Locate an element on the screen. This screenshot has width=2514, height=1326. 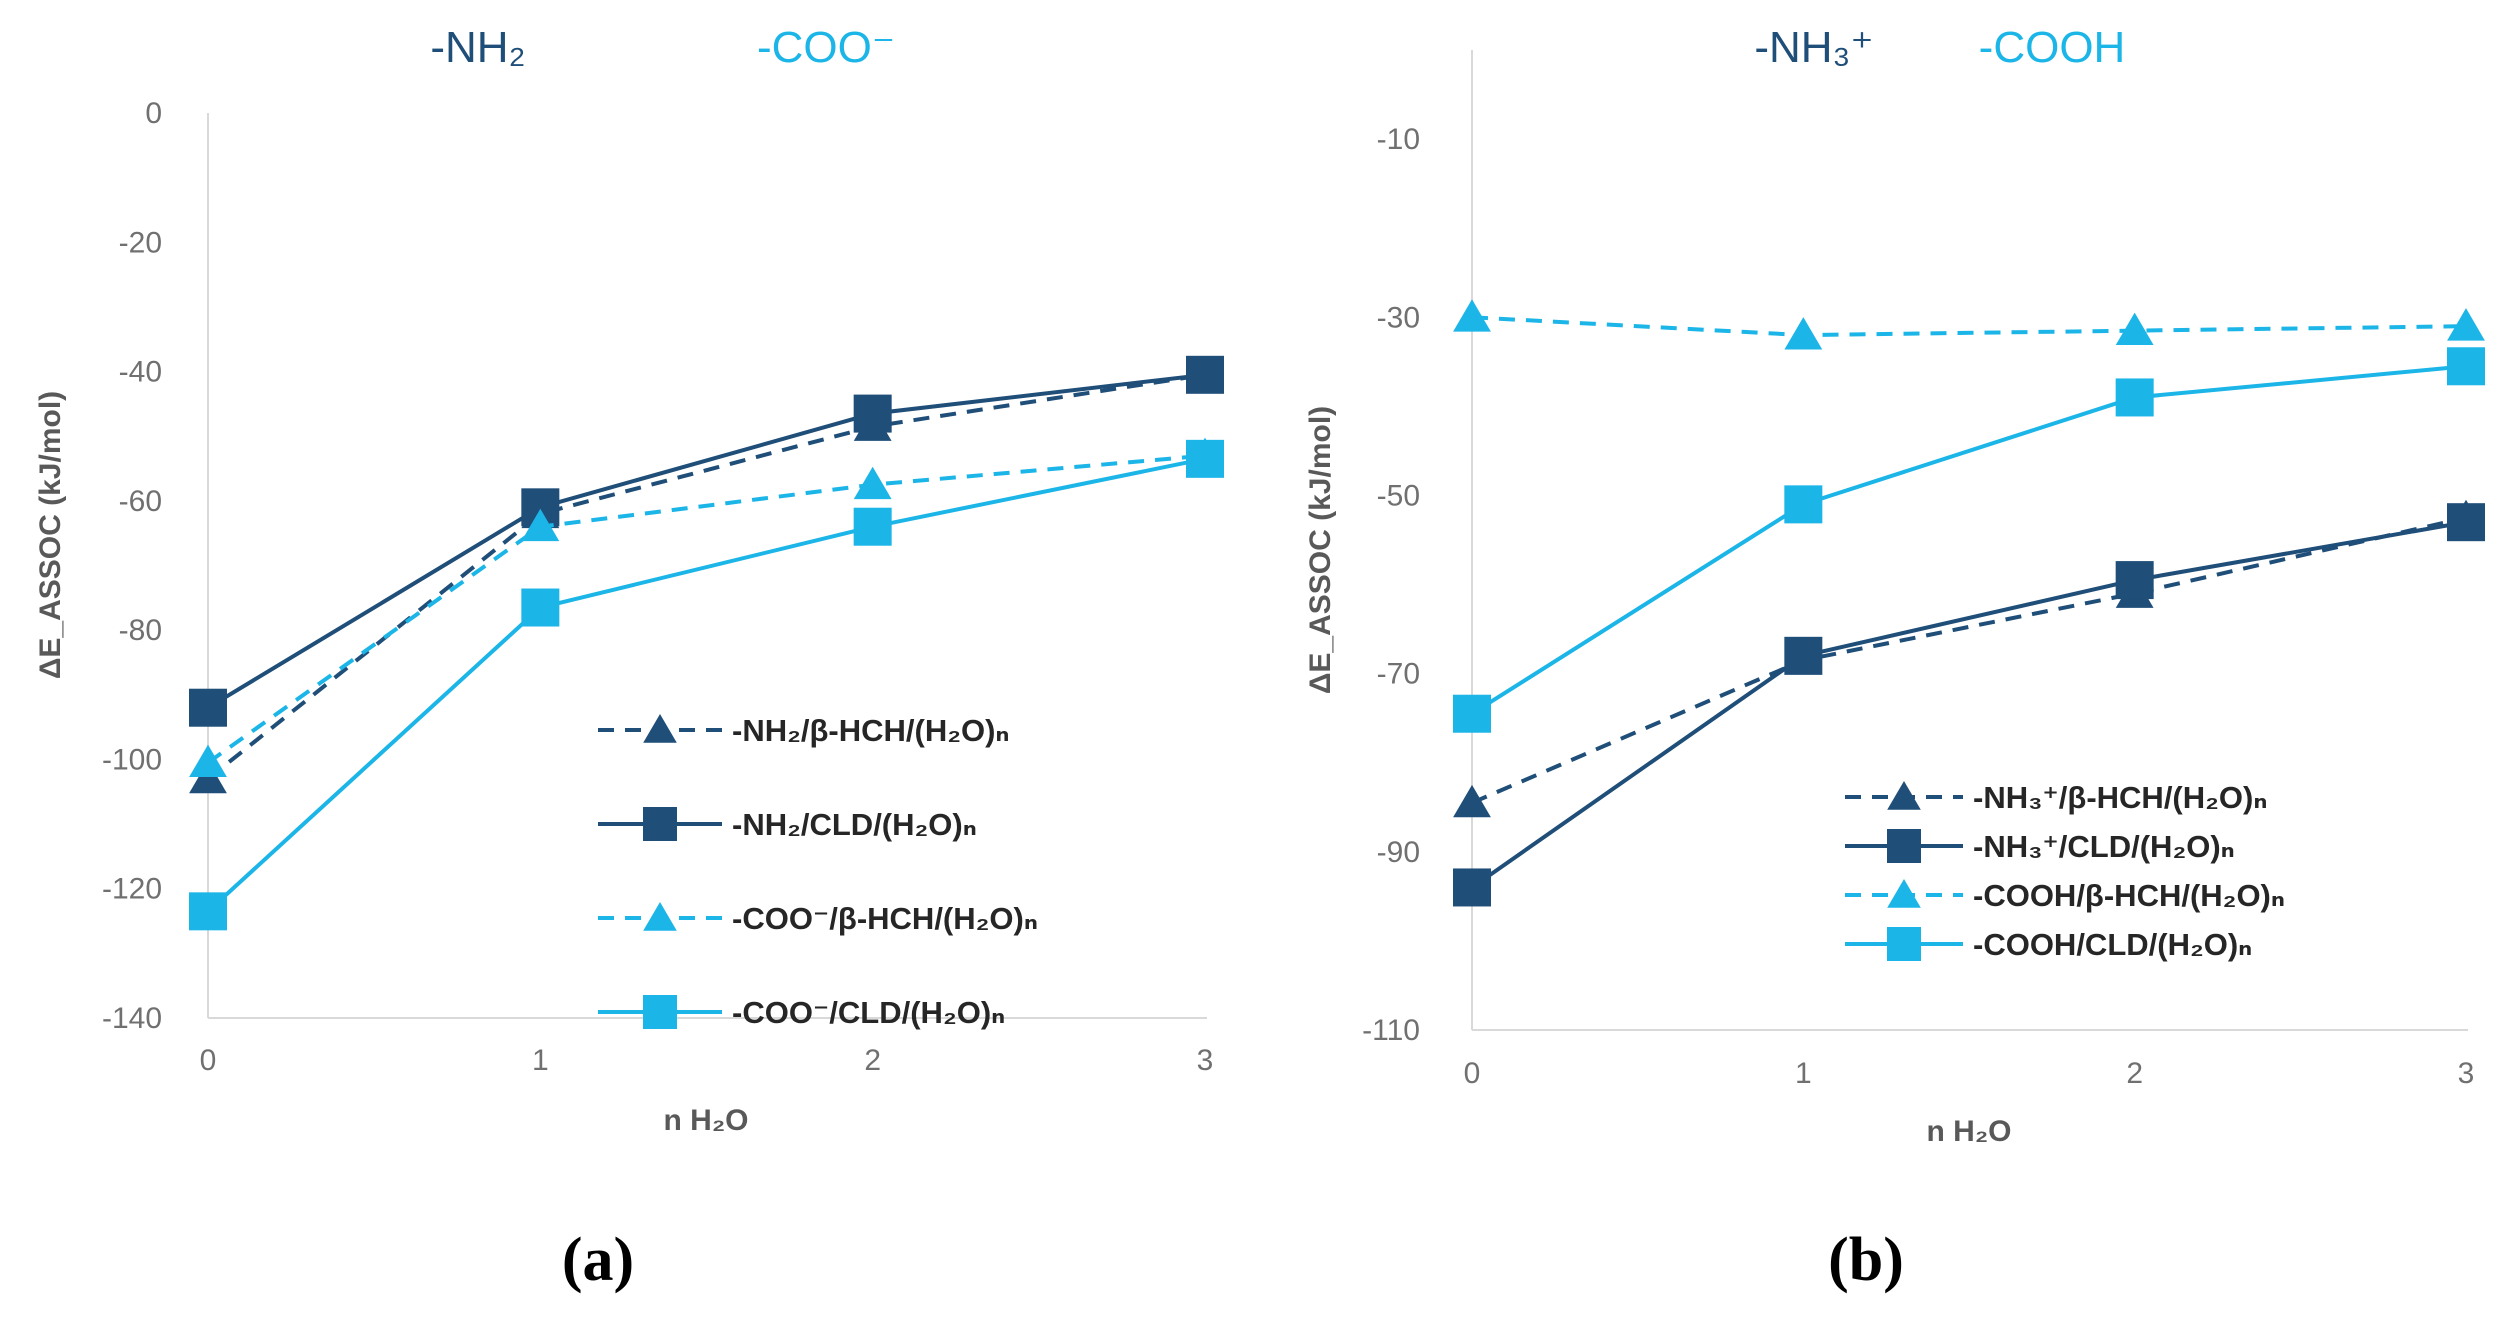
legend-label: -NH₂/CLD/(H₂O)ₙ is located at coordinates (854, 824).